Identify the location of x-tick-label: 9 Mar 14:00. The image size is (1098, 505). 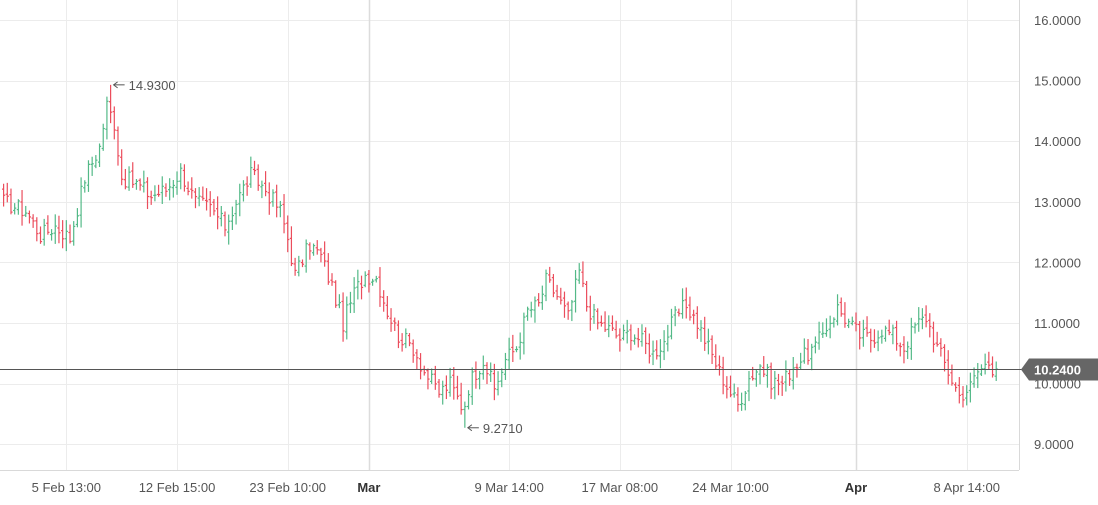
(508, 487).